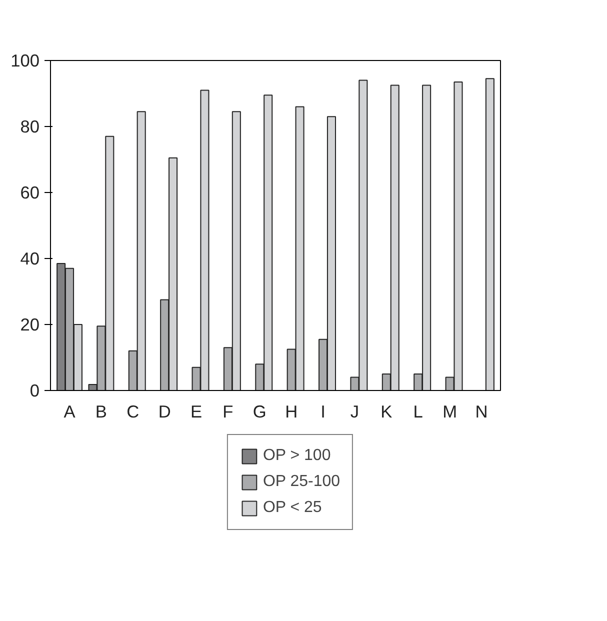 The image size is (607, 621). Describe the element at coordinates (35, 390) in the screenshot. I see `y-tick-label: 0` at that location.